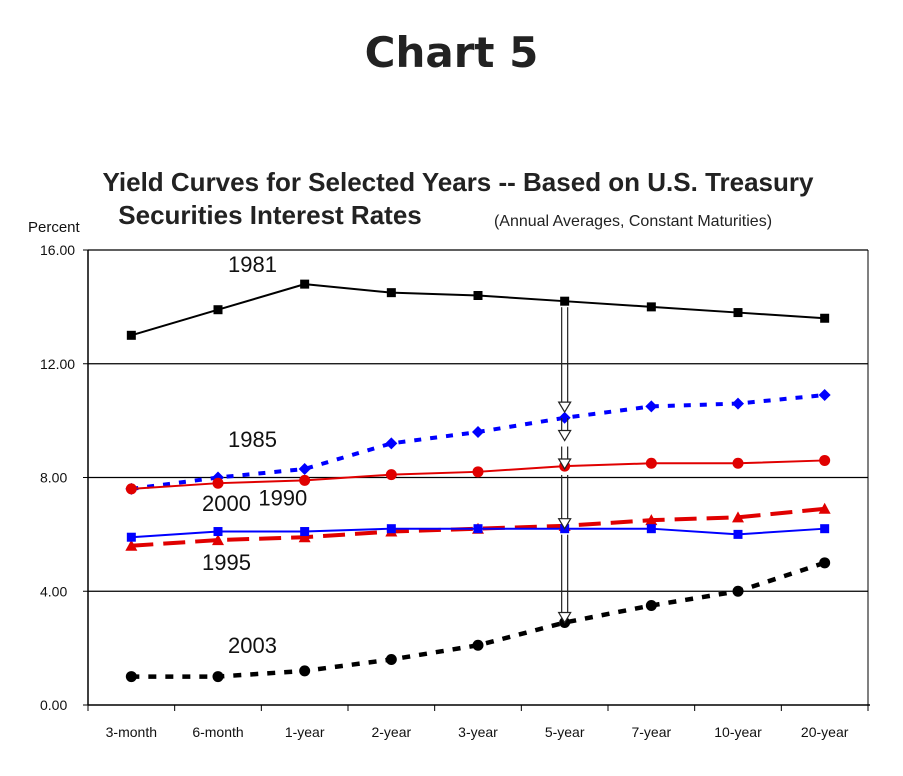 Image resolution: width=903 pixels, height=776 pixels. What do you see at coordinates (305, 532) in the screenshot?
I see `data-point-2000-1-year` at bounding box center [305, 532].